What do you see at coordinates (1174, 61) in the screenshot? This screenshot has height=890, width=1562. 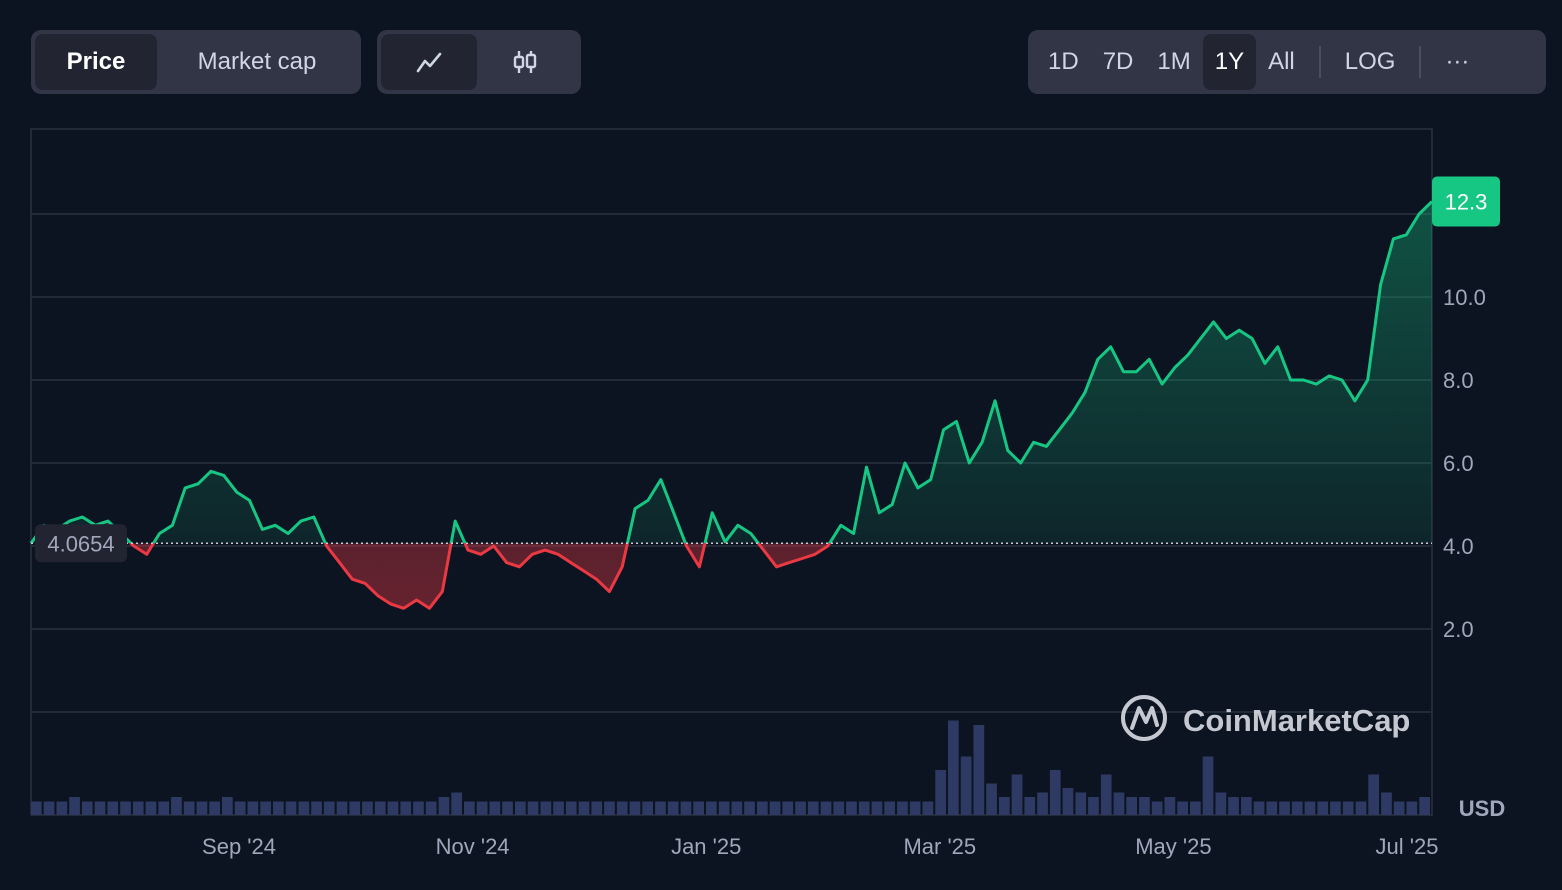 I see `range-1m: 1M` at bounding box center [1174, 61].